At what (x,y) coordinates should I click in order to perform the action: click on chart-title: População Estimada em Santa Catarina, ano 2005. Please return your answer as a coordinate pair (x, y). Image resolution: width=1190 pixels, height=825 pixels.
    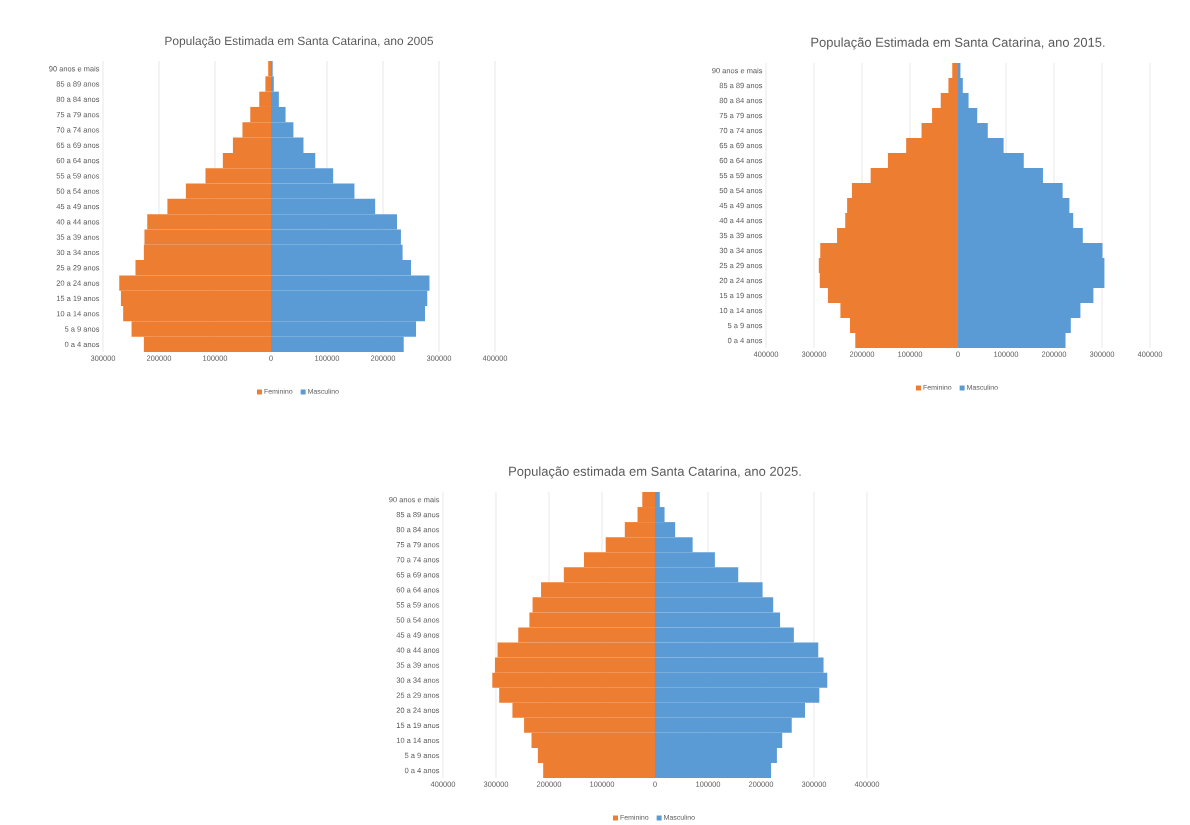
    Looking at the image, I should click on (299, 42).